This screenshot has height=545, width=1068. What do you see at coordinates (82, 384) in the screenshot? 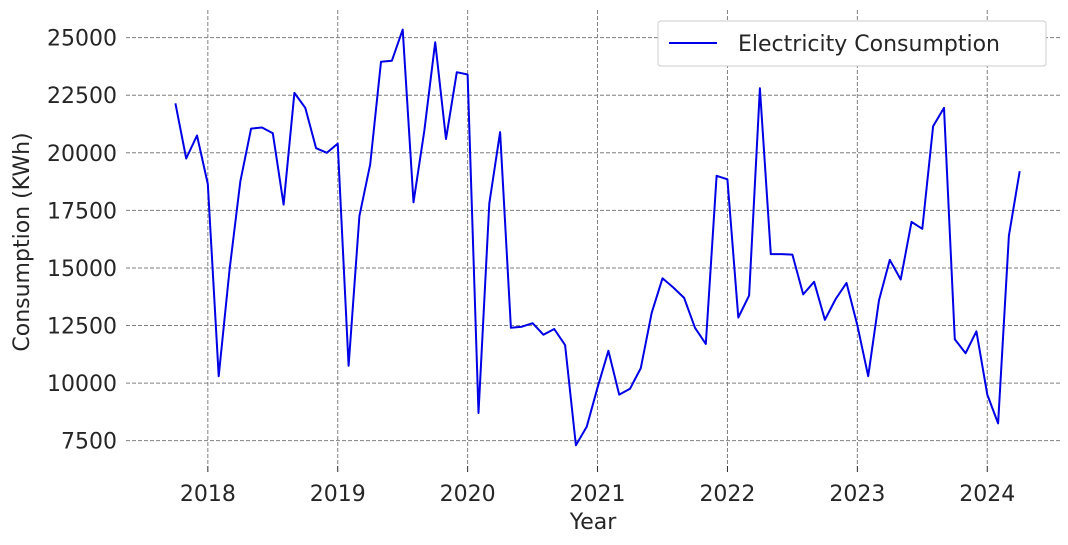
I see `y-tick-label: 10000` at bounding box center [82, 384].